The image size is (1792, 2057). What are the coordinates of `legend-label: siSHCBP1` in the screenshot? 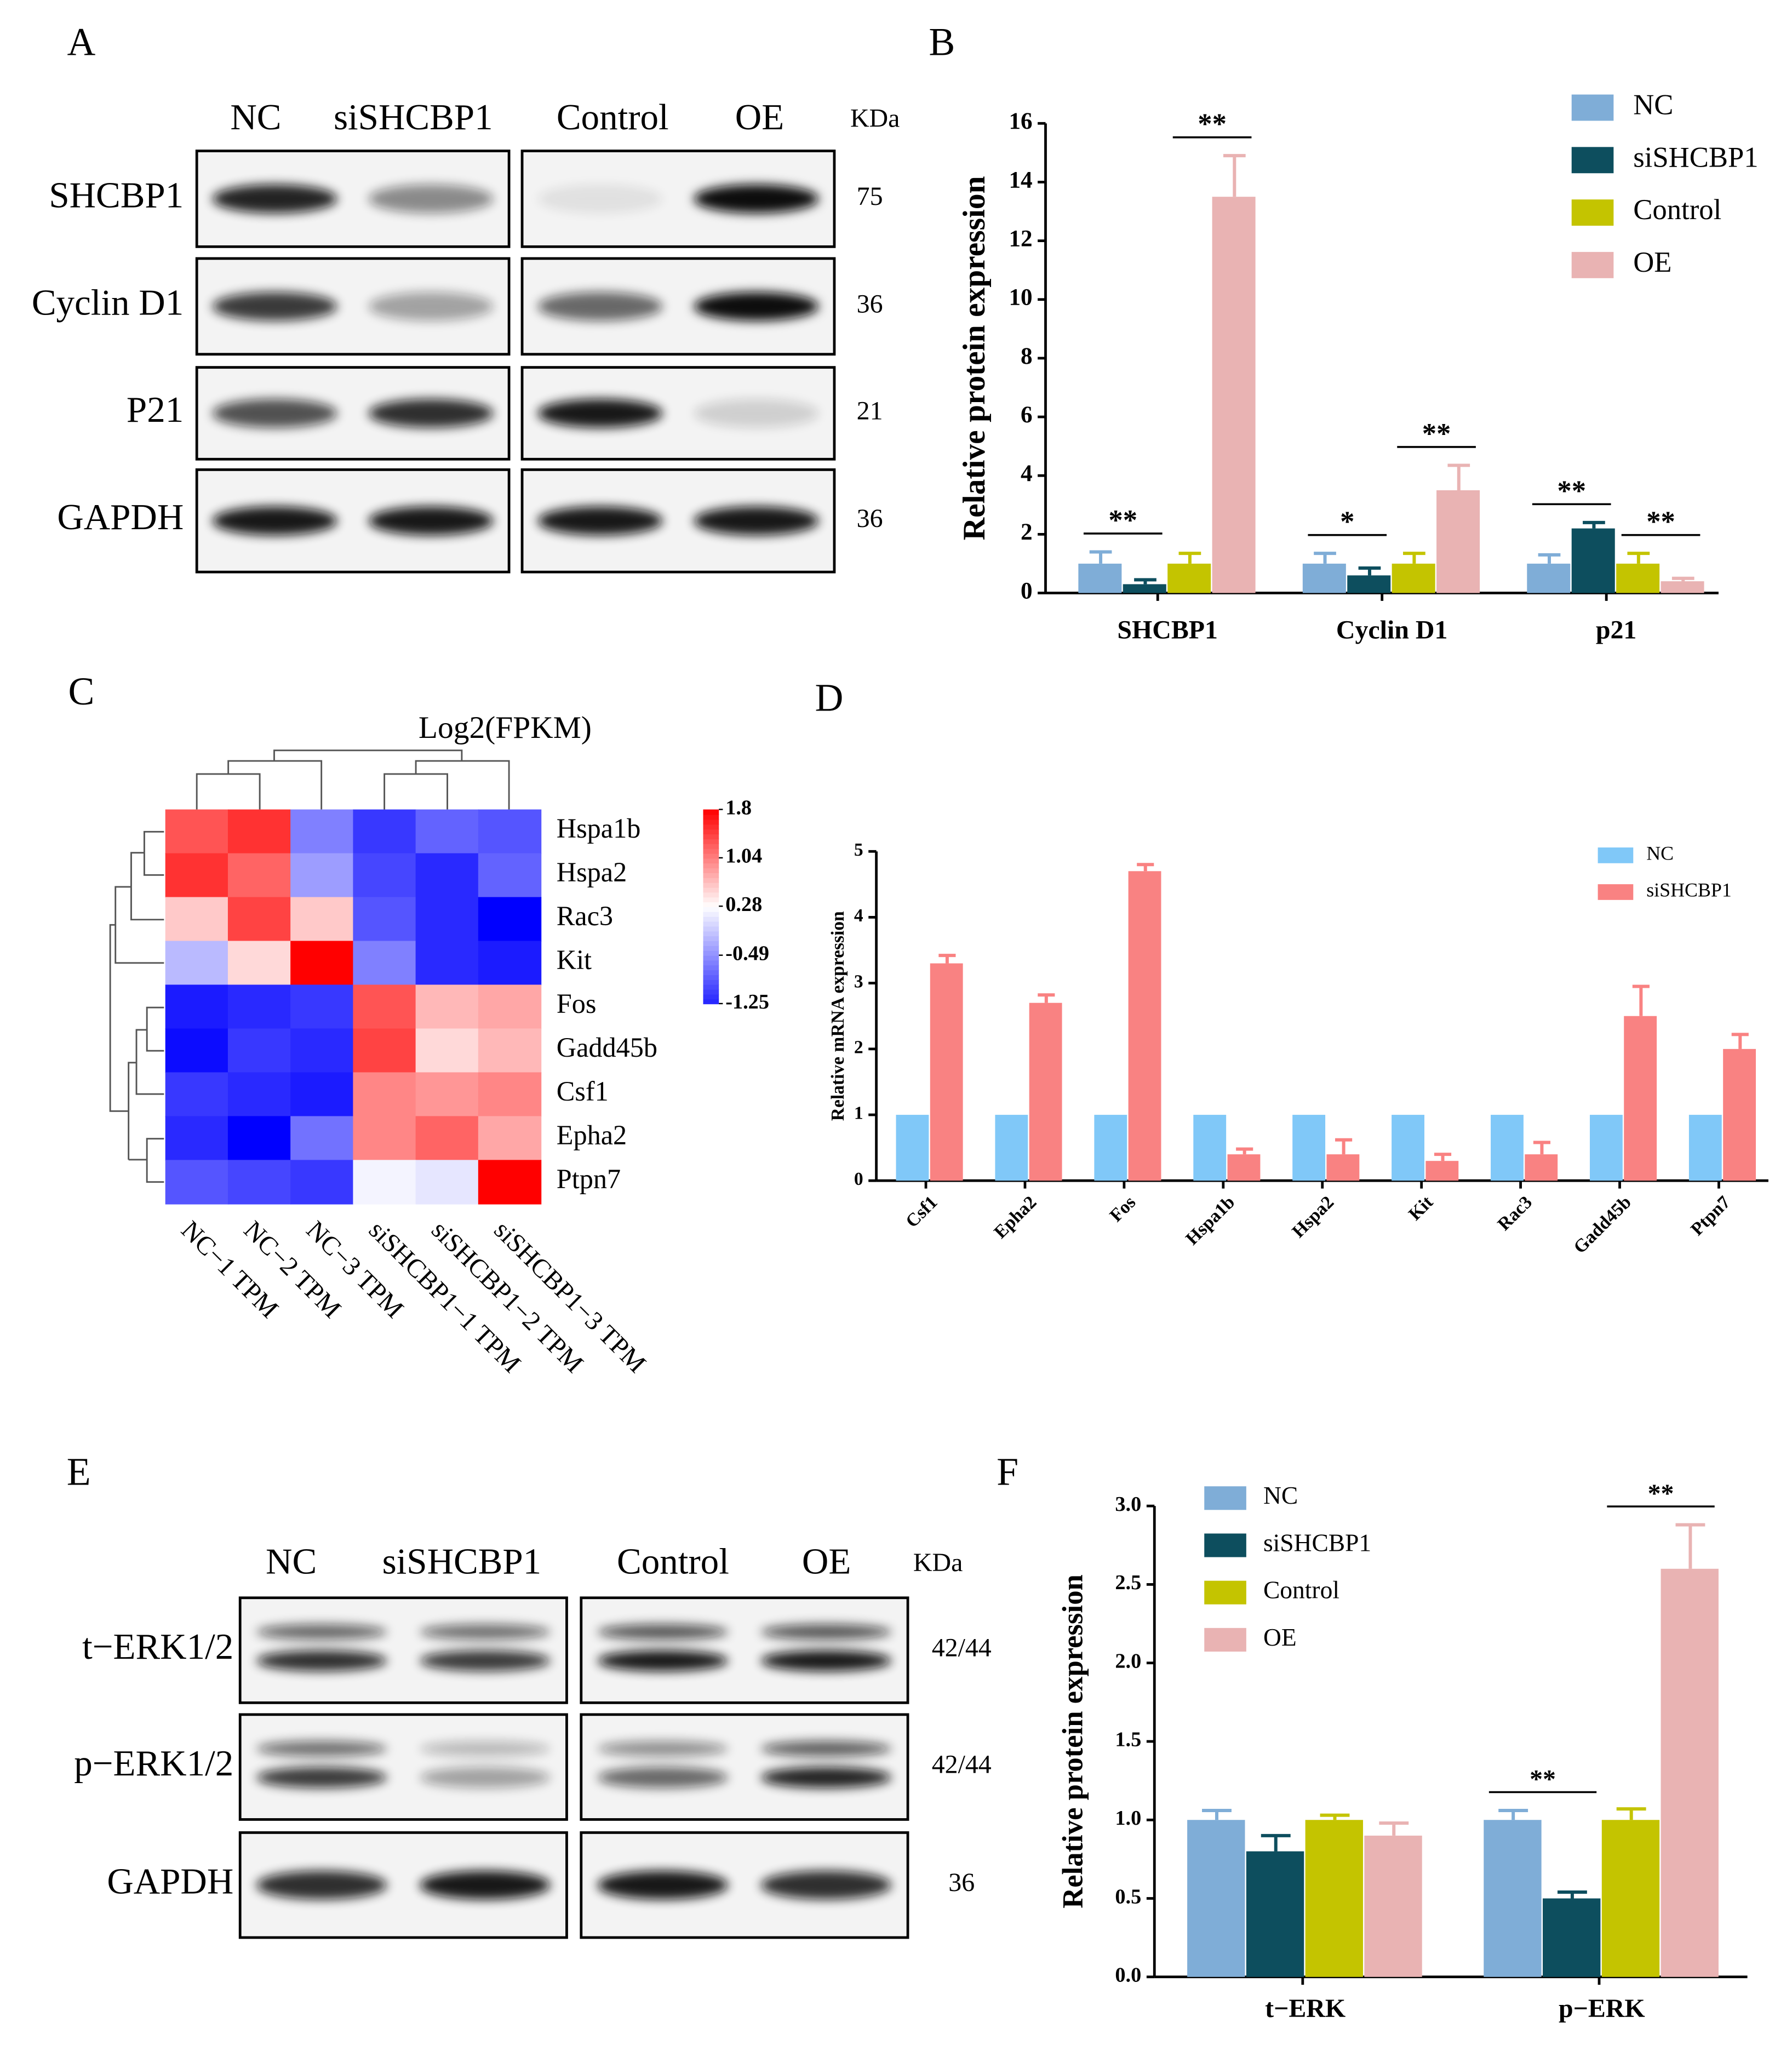 It's located at (1695, 157).